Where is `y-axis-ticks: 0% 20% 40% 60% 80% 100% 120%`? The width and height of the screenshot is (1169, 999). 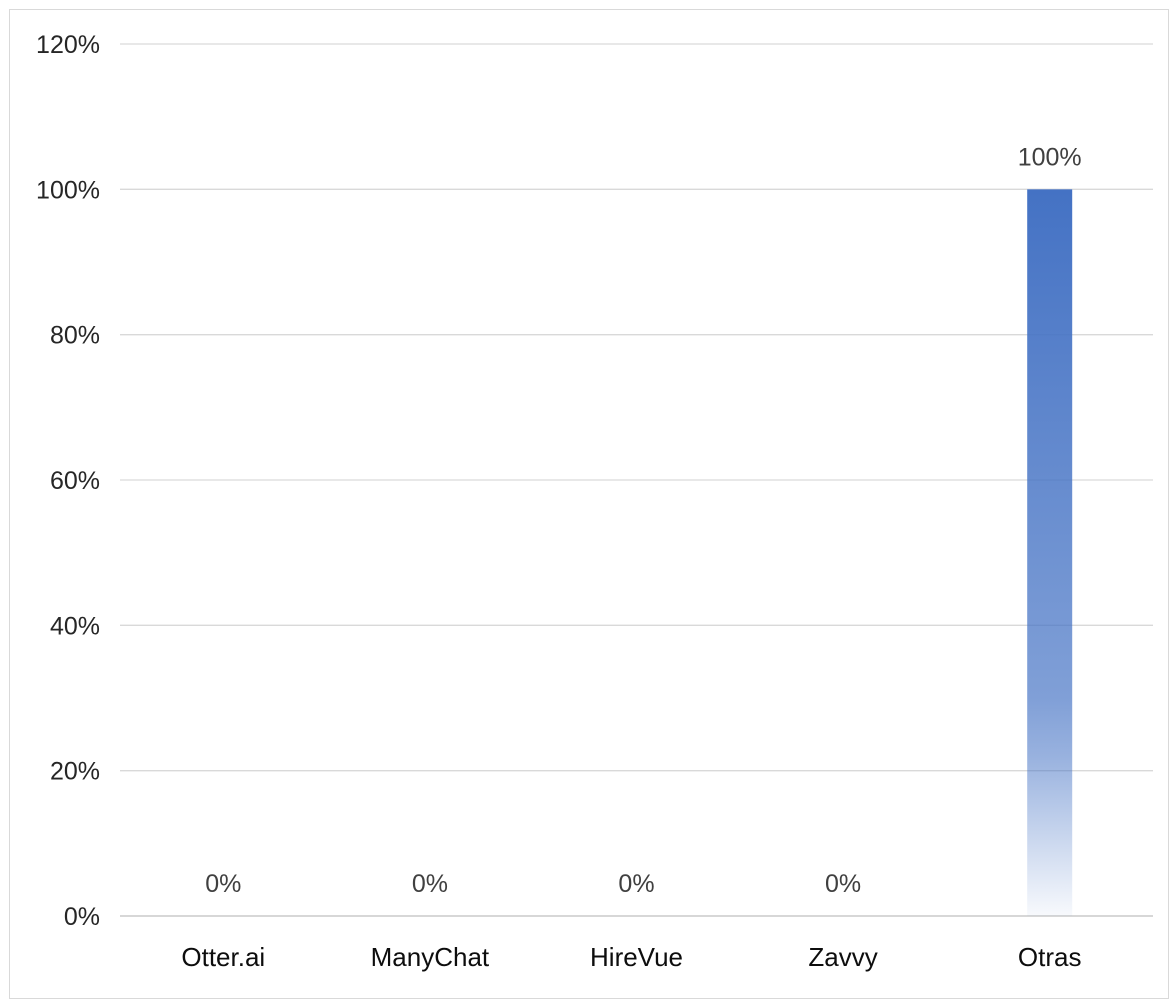
y-axis-ticks: 0% 20% 40% 60% 80% 100% 120% is located at coordinates (68, 481).